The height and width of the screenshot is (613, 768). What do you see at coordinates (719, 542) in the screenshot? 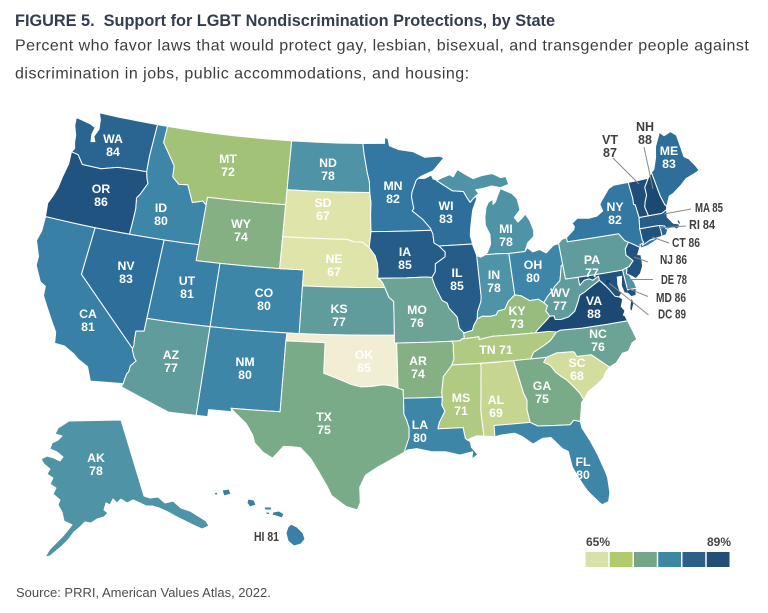
I see `svg-text: 89%` at bounding box center [719, 542].